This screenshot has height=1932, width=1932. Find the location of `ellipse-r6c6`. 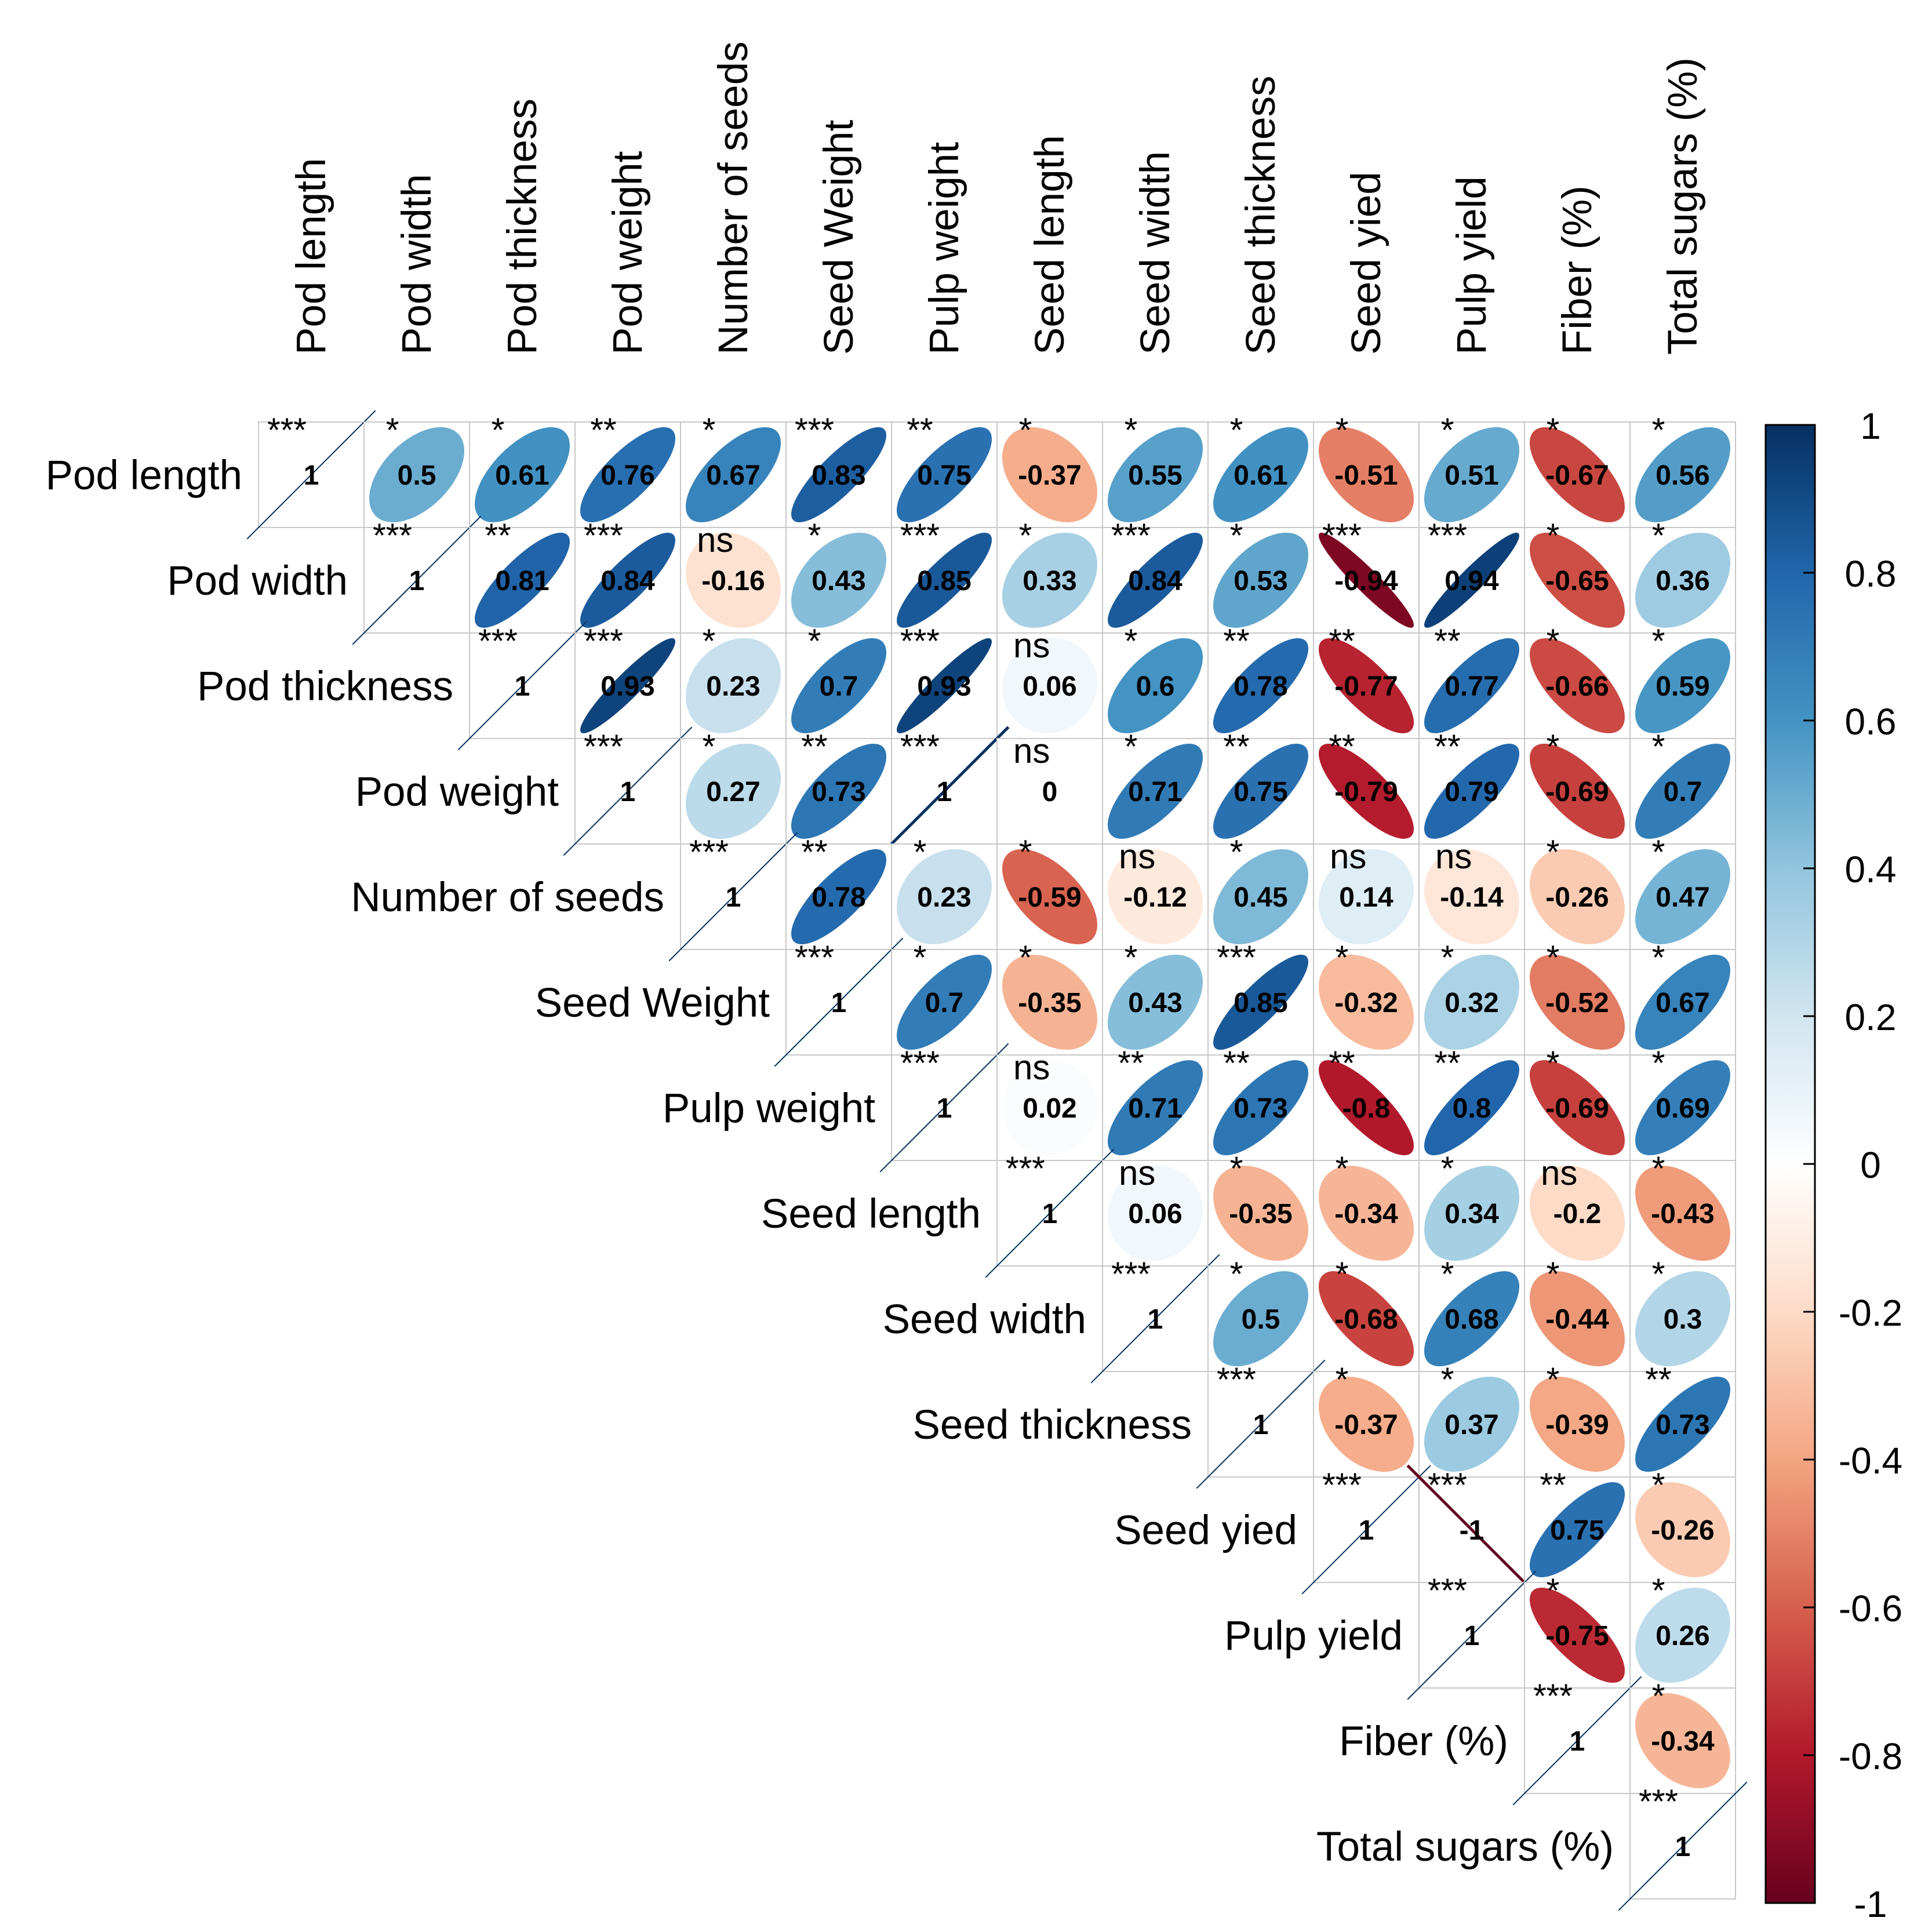

ellipse-r6c6 is located at coordinates (944, 1108).